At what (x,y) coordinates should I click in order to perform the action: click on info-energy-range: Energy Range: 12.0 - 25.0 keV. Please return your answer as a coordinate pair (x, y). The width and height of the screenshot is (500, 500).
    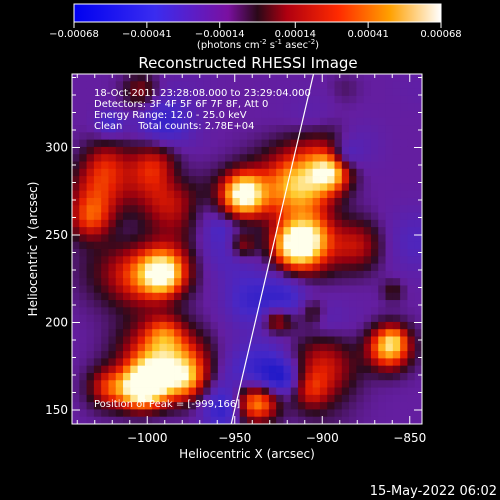
    Looking at the image, I should click on (170, 115).